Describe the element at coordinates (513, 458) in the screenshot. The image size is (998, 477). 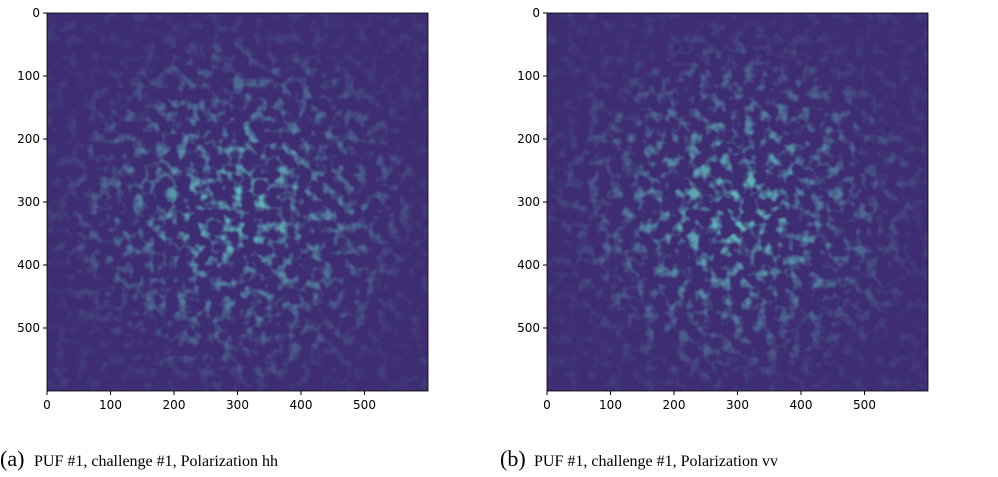
I see `subfigure-label: (b)` at that location.